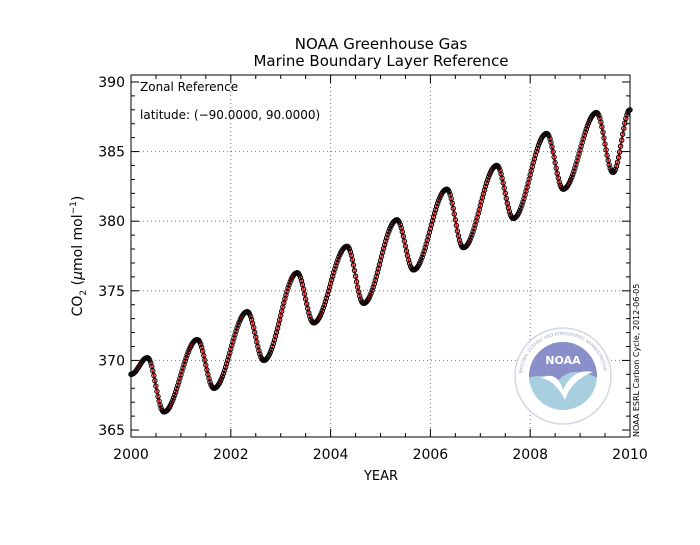 Image resolution: width=700 pixels, height=545 pixels. What do you see at coordinates (79, 256) in the screenshot?
I see `y-axis-label: CO2 (μmol mol−1)` at bounding box center [79, 256].